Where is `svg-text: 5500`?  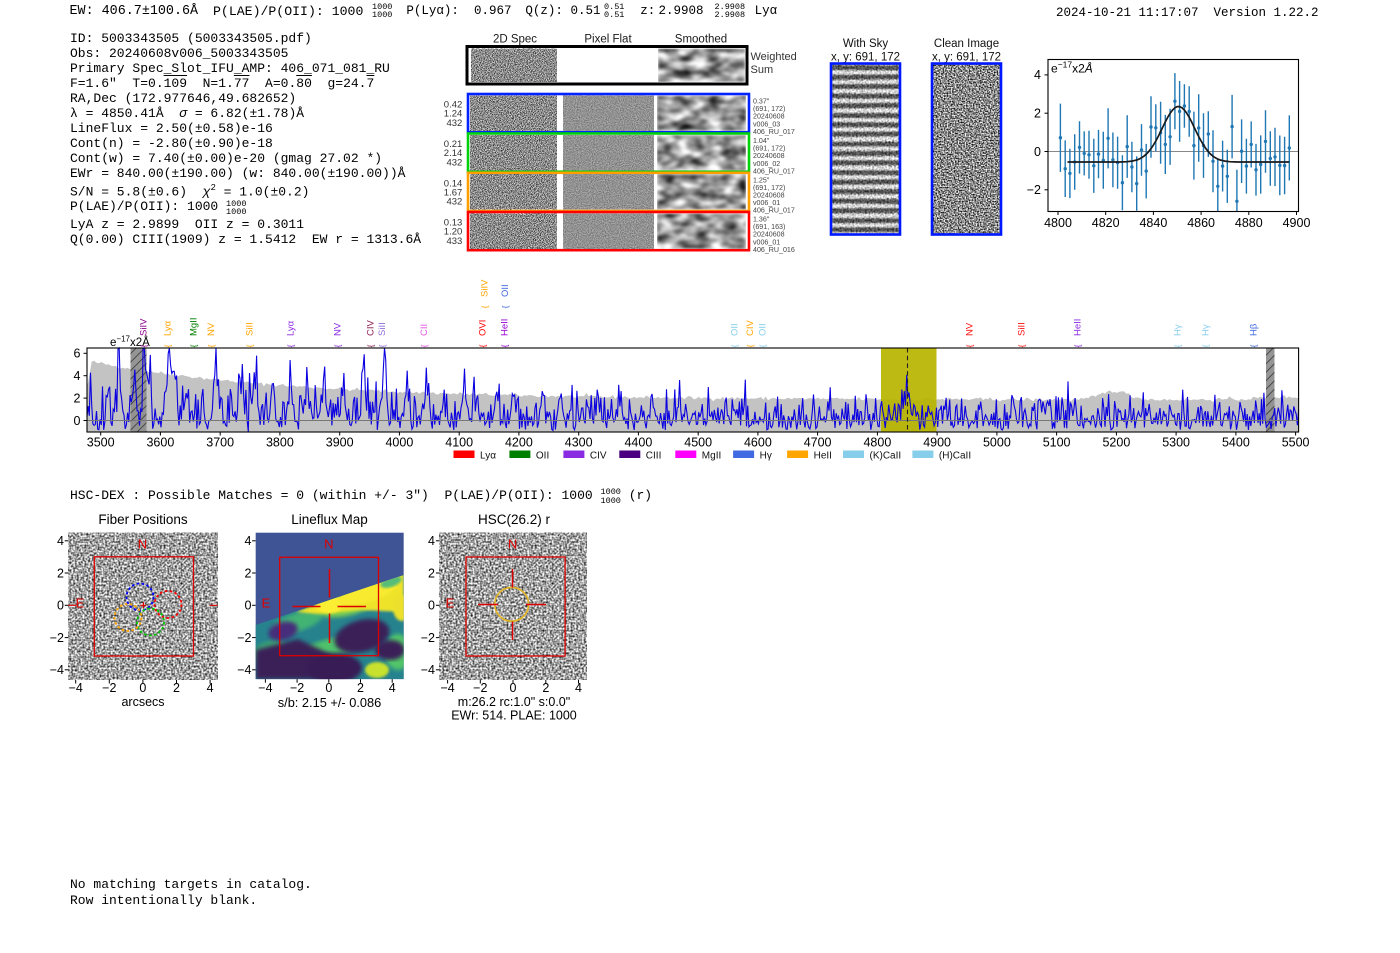
svg-text: 5500 is located at coordinates (1296, 443).